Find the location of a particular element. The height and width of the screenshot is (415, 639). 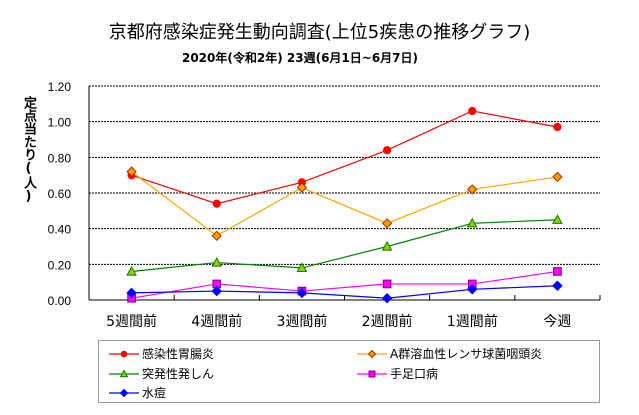

legend-item: 突発性発しん is located at coordinates (161, 373).